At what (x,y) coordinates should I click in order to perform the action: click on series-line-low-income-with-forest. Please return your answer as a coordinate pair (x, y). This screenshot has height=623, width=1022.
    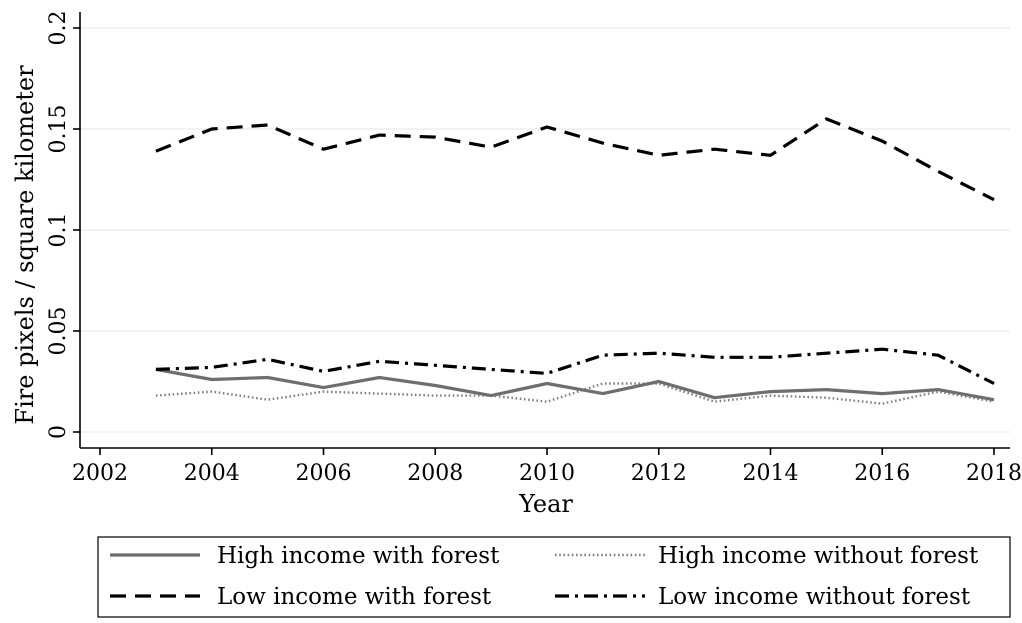
    Looking at the image, I should click on (575, 159).